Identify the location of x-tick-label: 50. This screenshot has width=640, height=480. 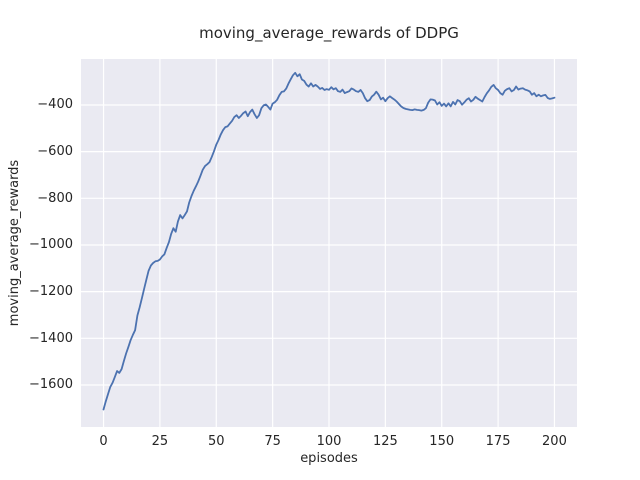
(216, 441).